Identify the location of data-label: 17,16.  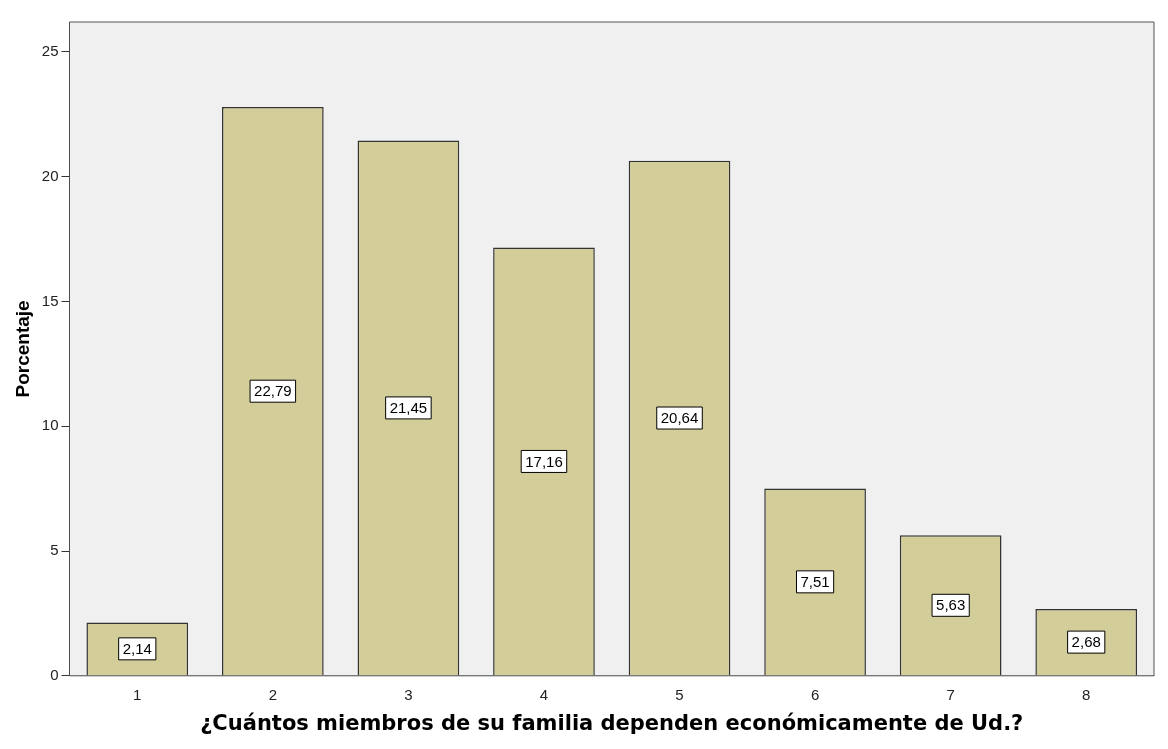
(544, 461).